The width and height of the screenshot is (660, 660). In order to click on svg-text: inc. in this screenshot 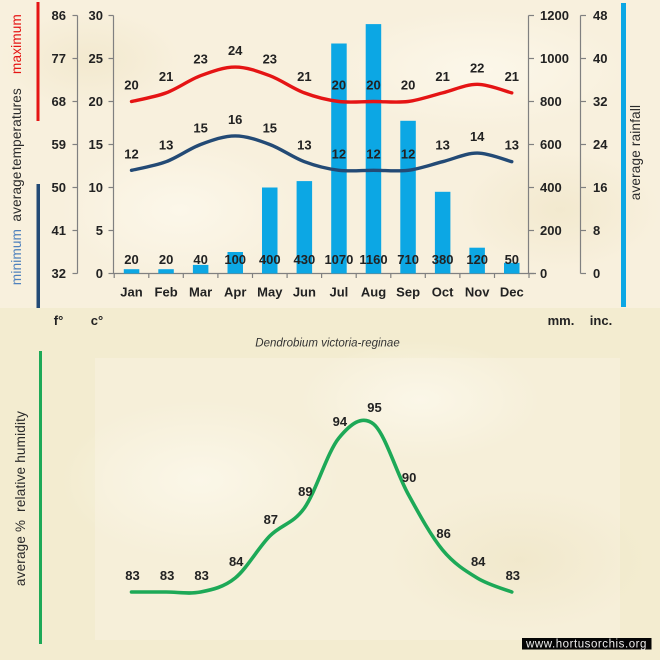, I will do `click(601, 320)`.